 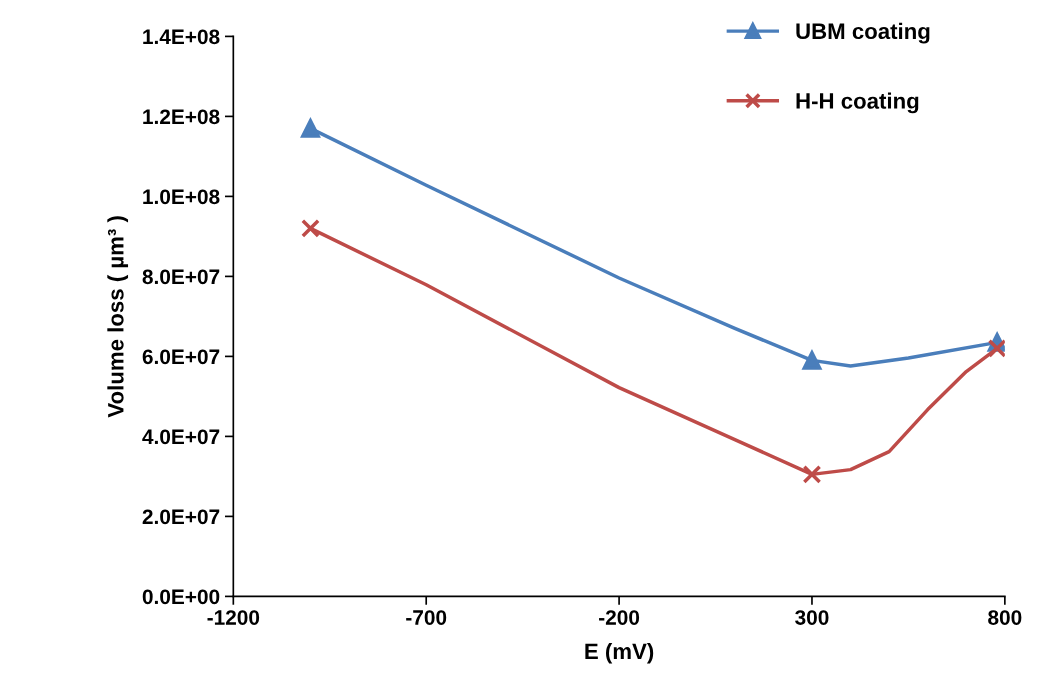 I want to click on legend-label: UBM coating, so click(x=863, y=33).